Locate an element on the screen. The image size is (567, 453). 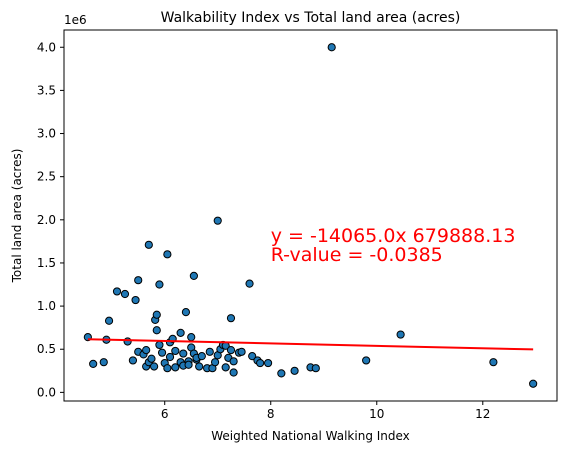
x-axis-label: Weighted National Walking Index is located at coordinates (310, 436).